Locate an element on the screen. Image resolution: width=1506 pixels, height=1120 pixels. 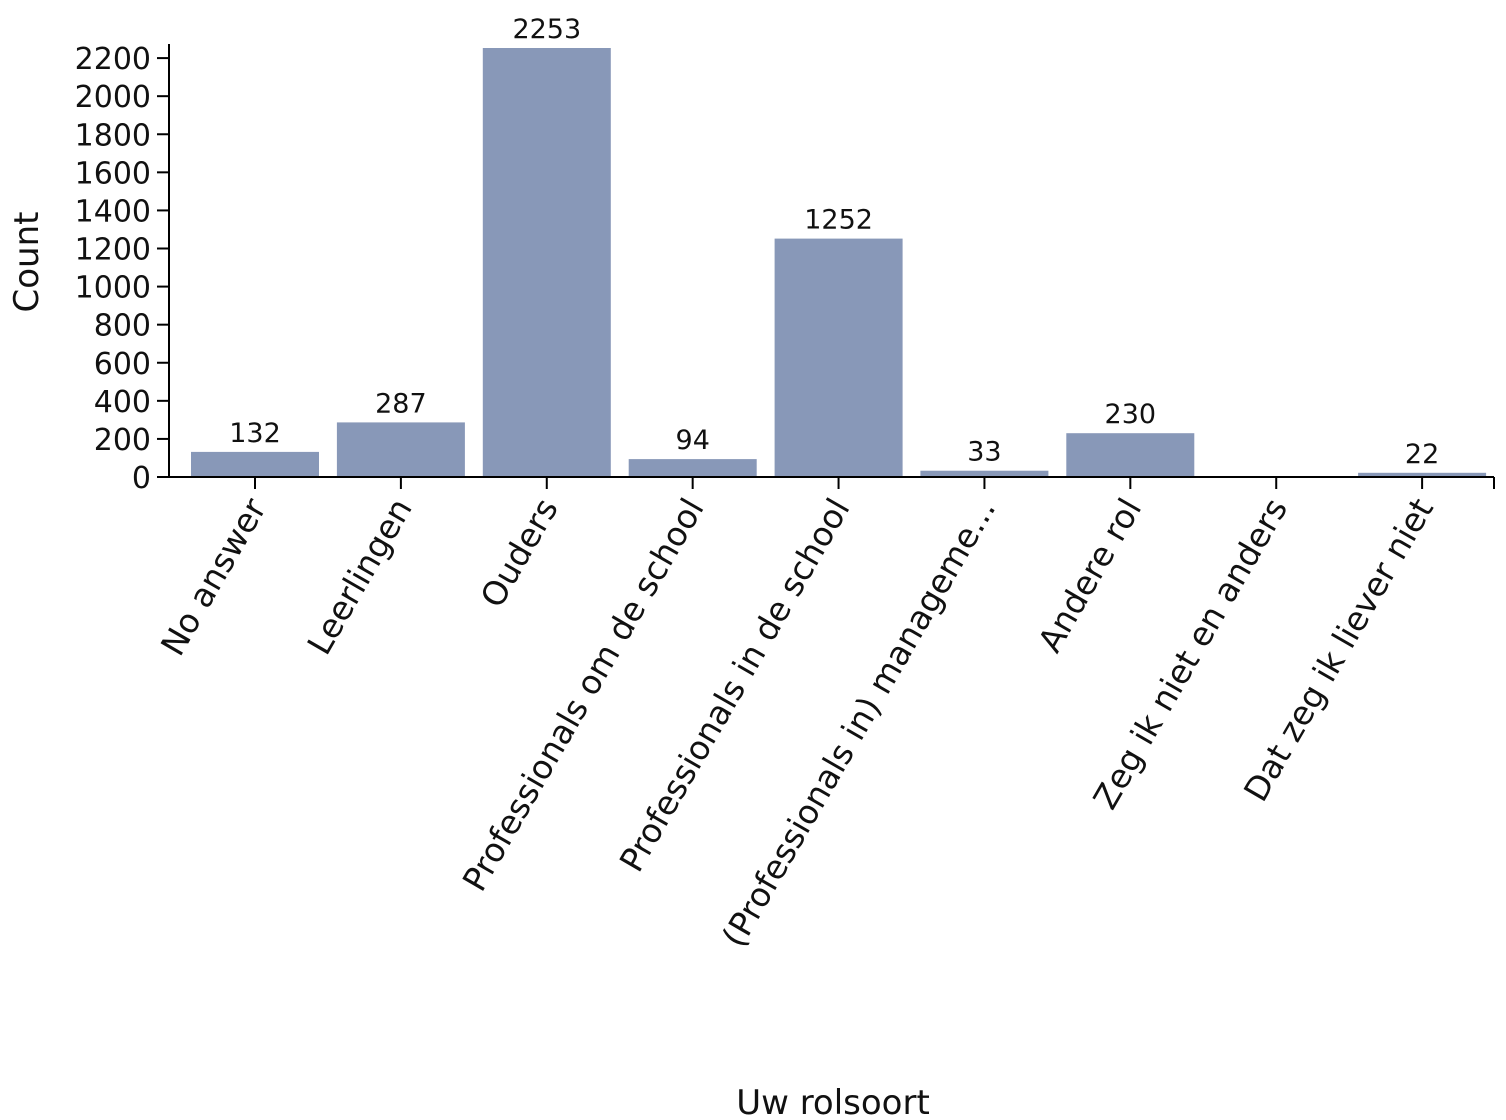
bar-value-label: 2253 is located at coordinates (546, 29).